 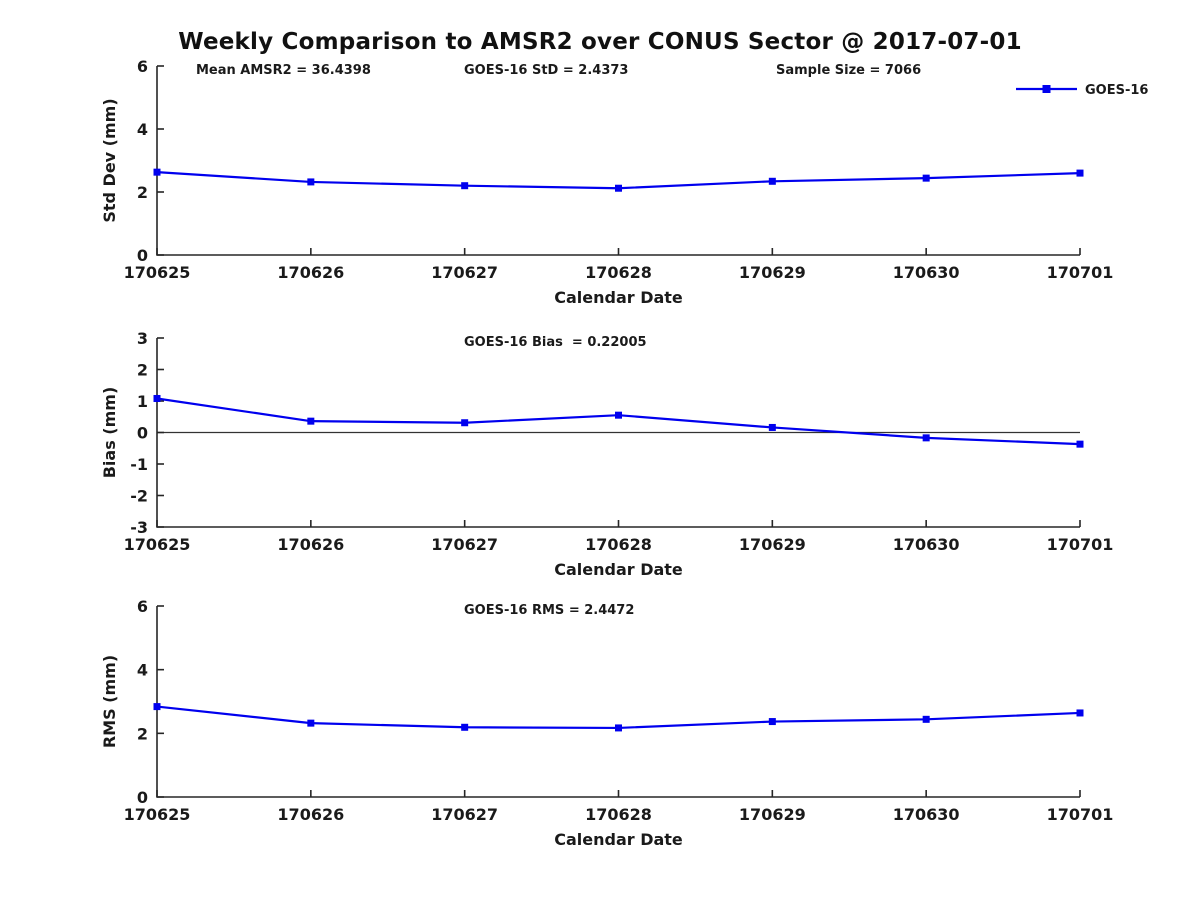 What do you see at coordinates (142, 401) in the screenshot?
I see `y-tick-label: 1` at bounding box center [142, 401].